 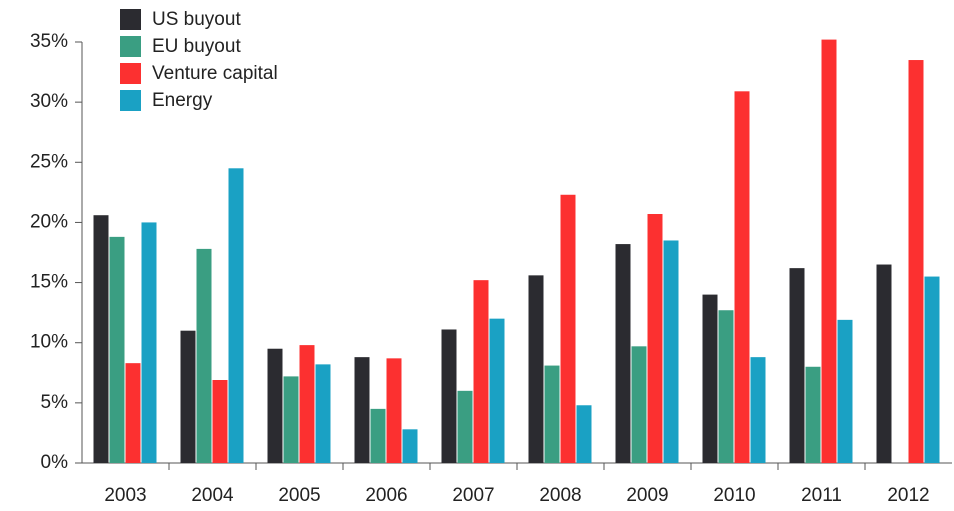 I want to click on x-tick-label: 2006, so click(x=386, y=495).